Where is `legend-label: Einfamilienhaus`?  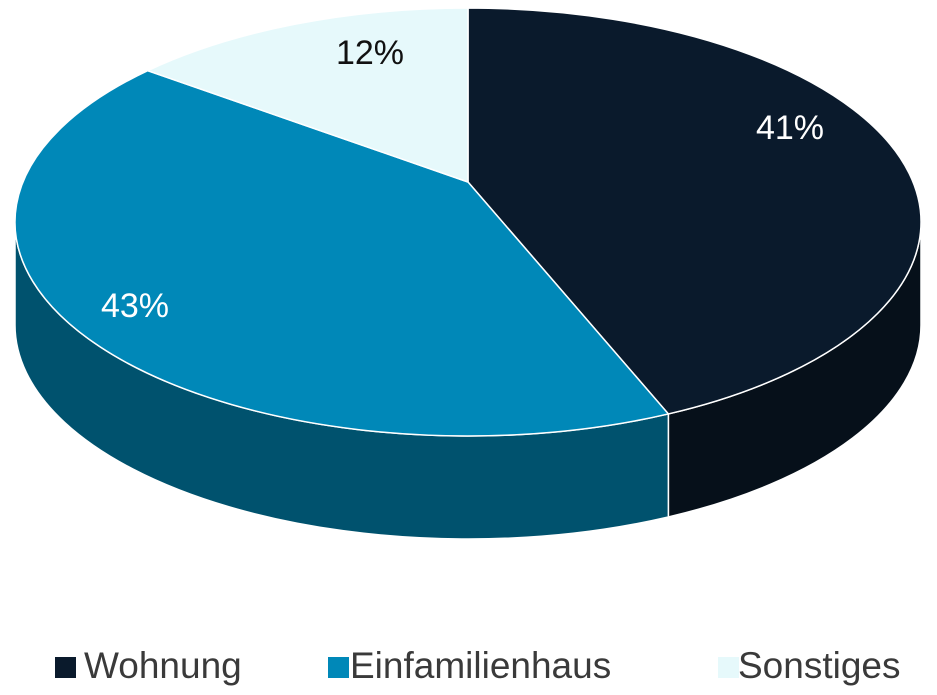 legend-label: Einfamilienhaus is located at coordinates (480, 665).